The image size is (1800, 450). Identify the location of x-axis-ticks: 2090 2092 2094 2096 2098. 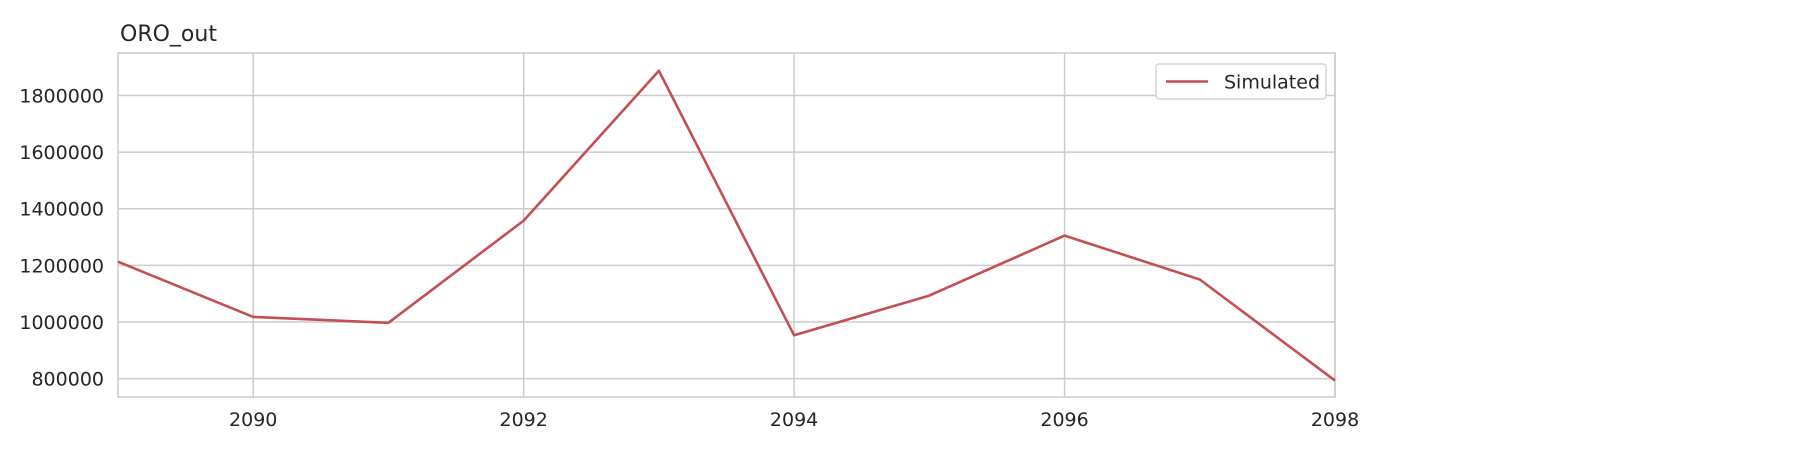
(794, 420).